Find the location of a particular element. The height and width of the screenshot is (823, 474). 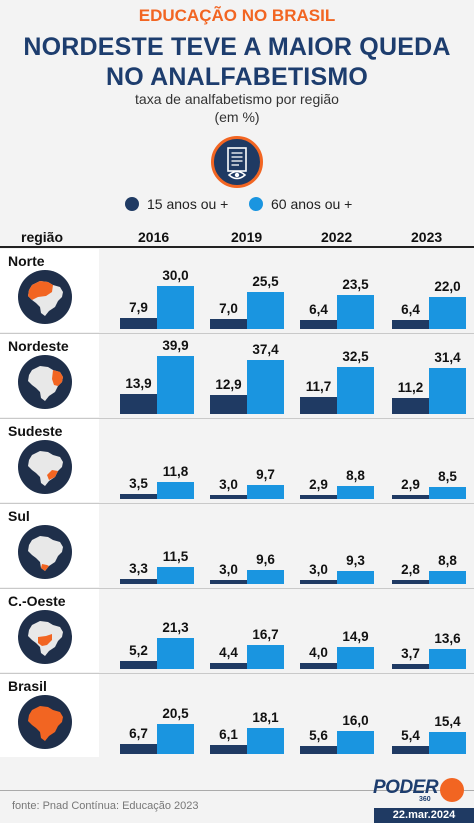

chart-title-line-1: NORDESTE TEVE A MAIOR QUEDA is located at coordinates (237, 47).